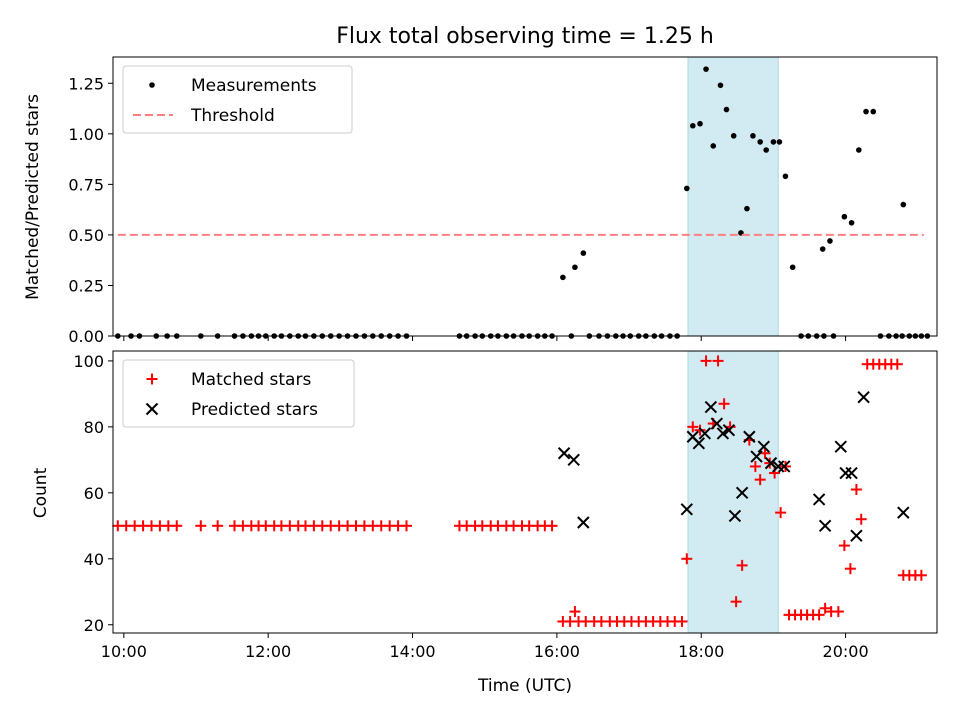 The image size is (960, 724). I want to click on top-y-axis-label: Matched/Predicted stars, so click(33, 197).